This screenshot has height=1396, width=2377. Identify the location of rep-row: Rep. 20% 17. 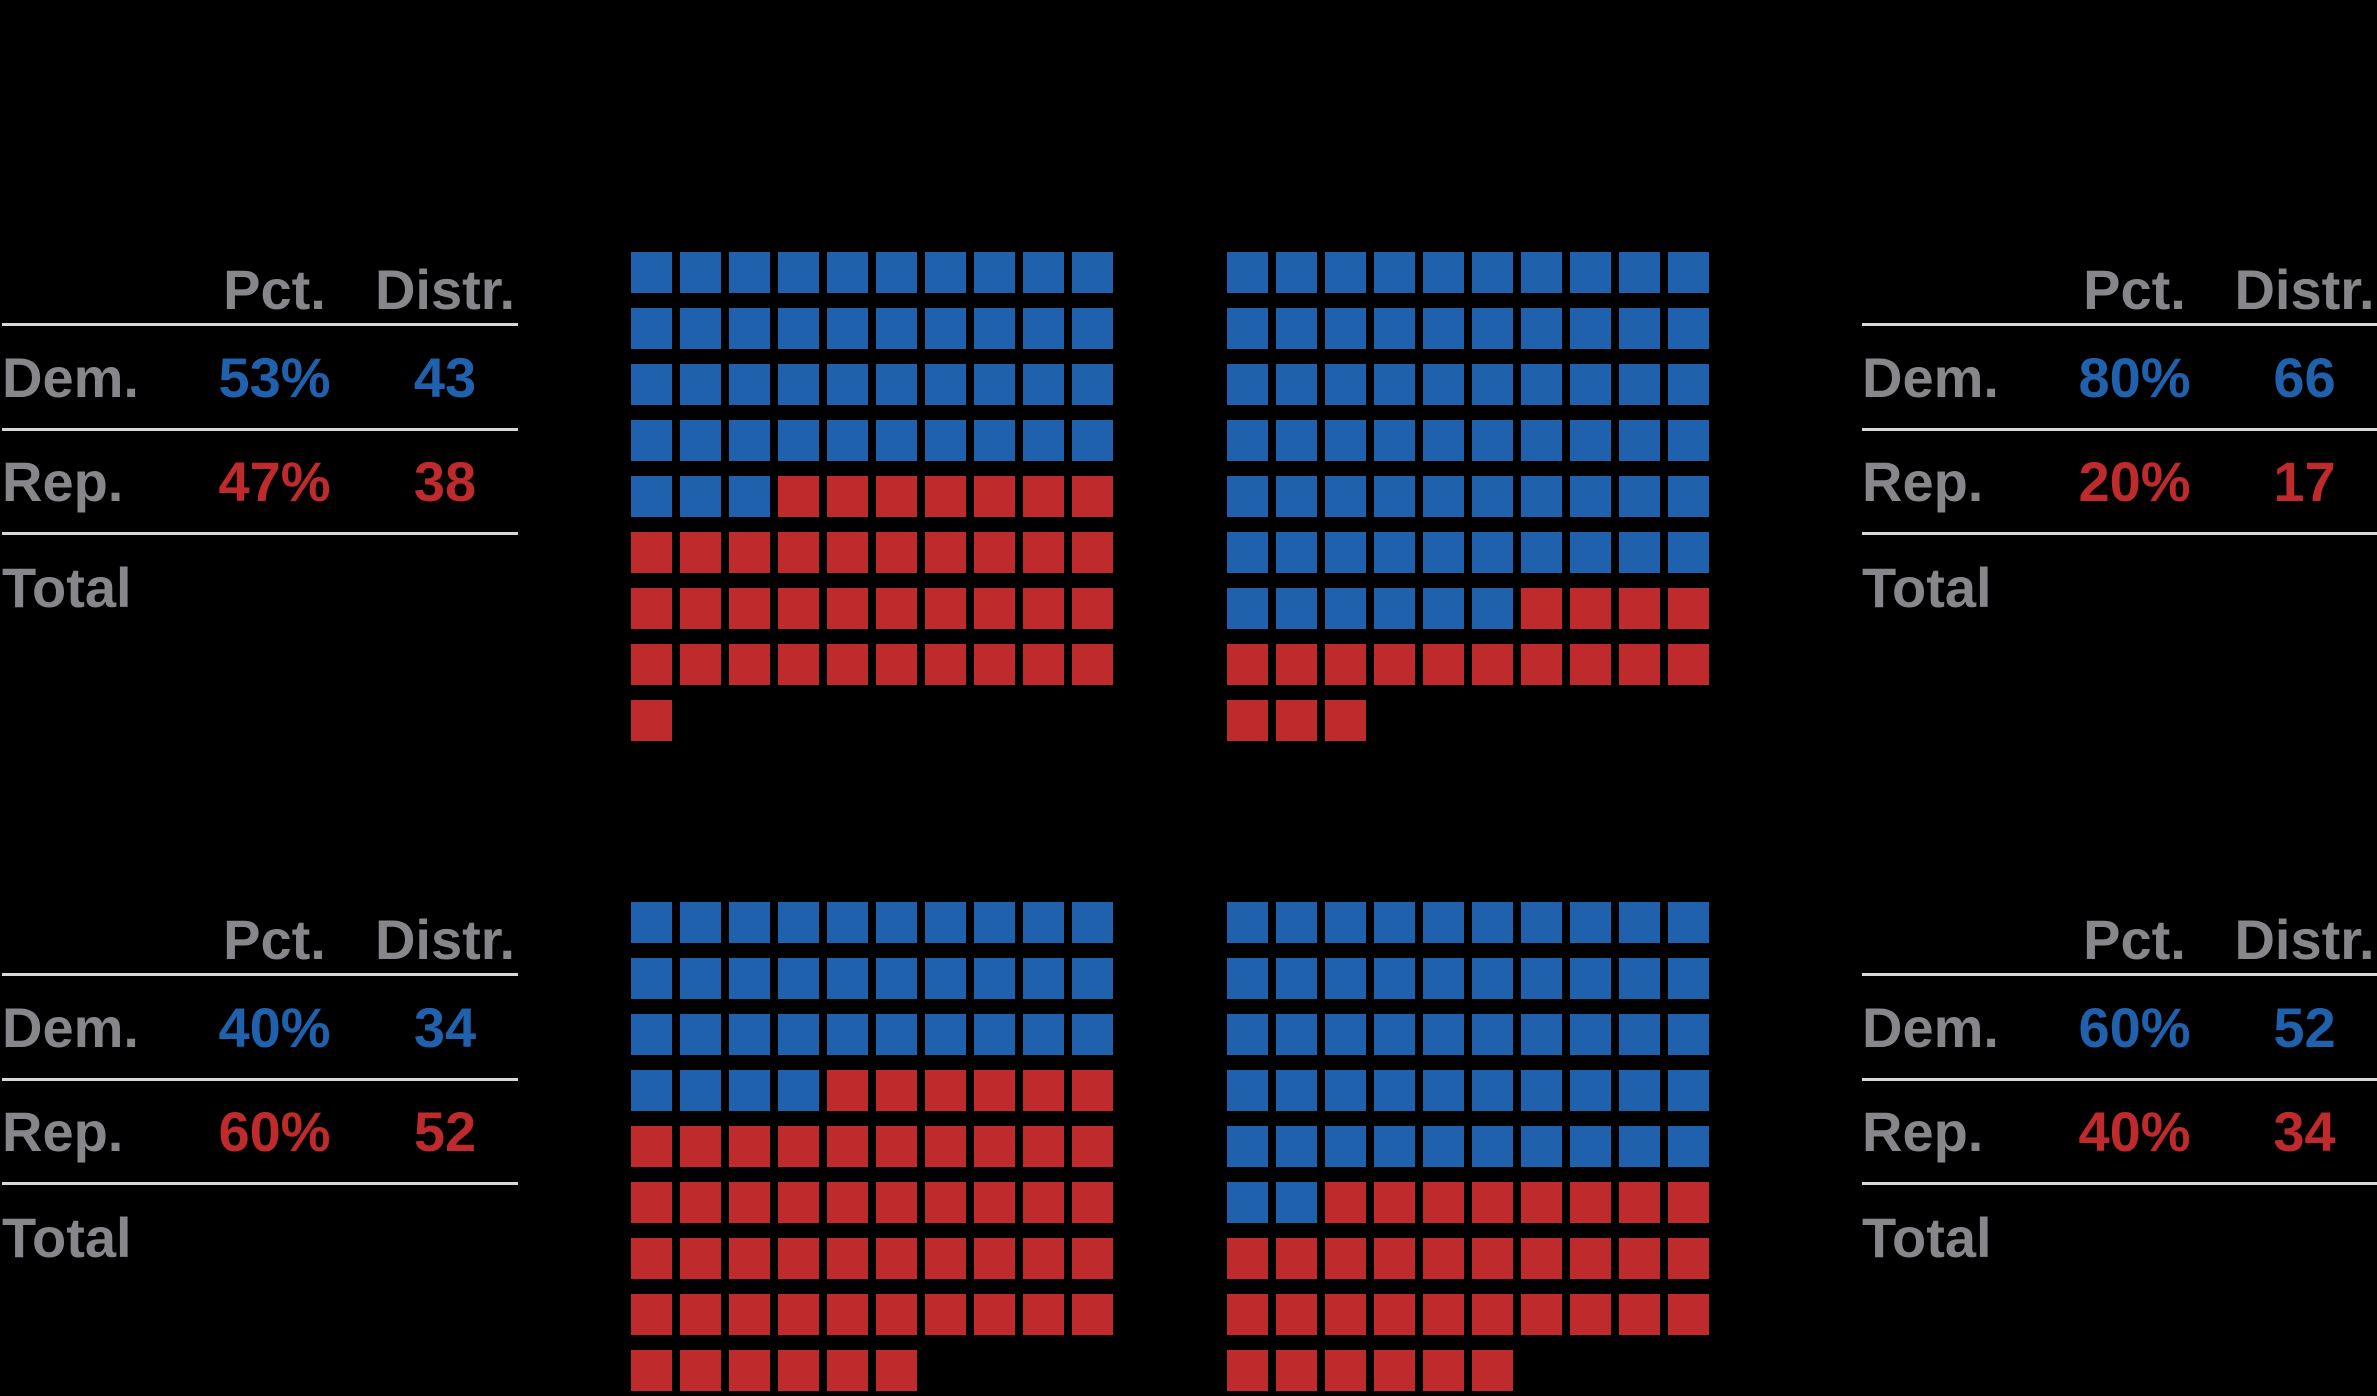
(2119, 483).